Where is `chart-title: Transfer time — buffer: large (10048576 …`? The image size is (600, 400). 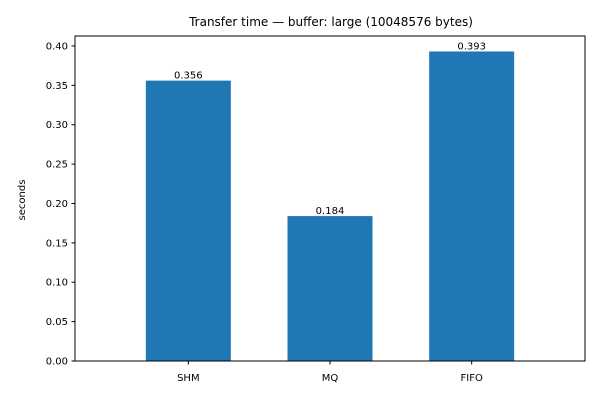 chart-title: Transfer time — buffer: large (10048576 … is located at coordinates (330, 22).